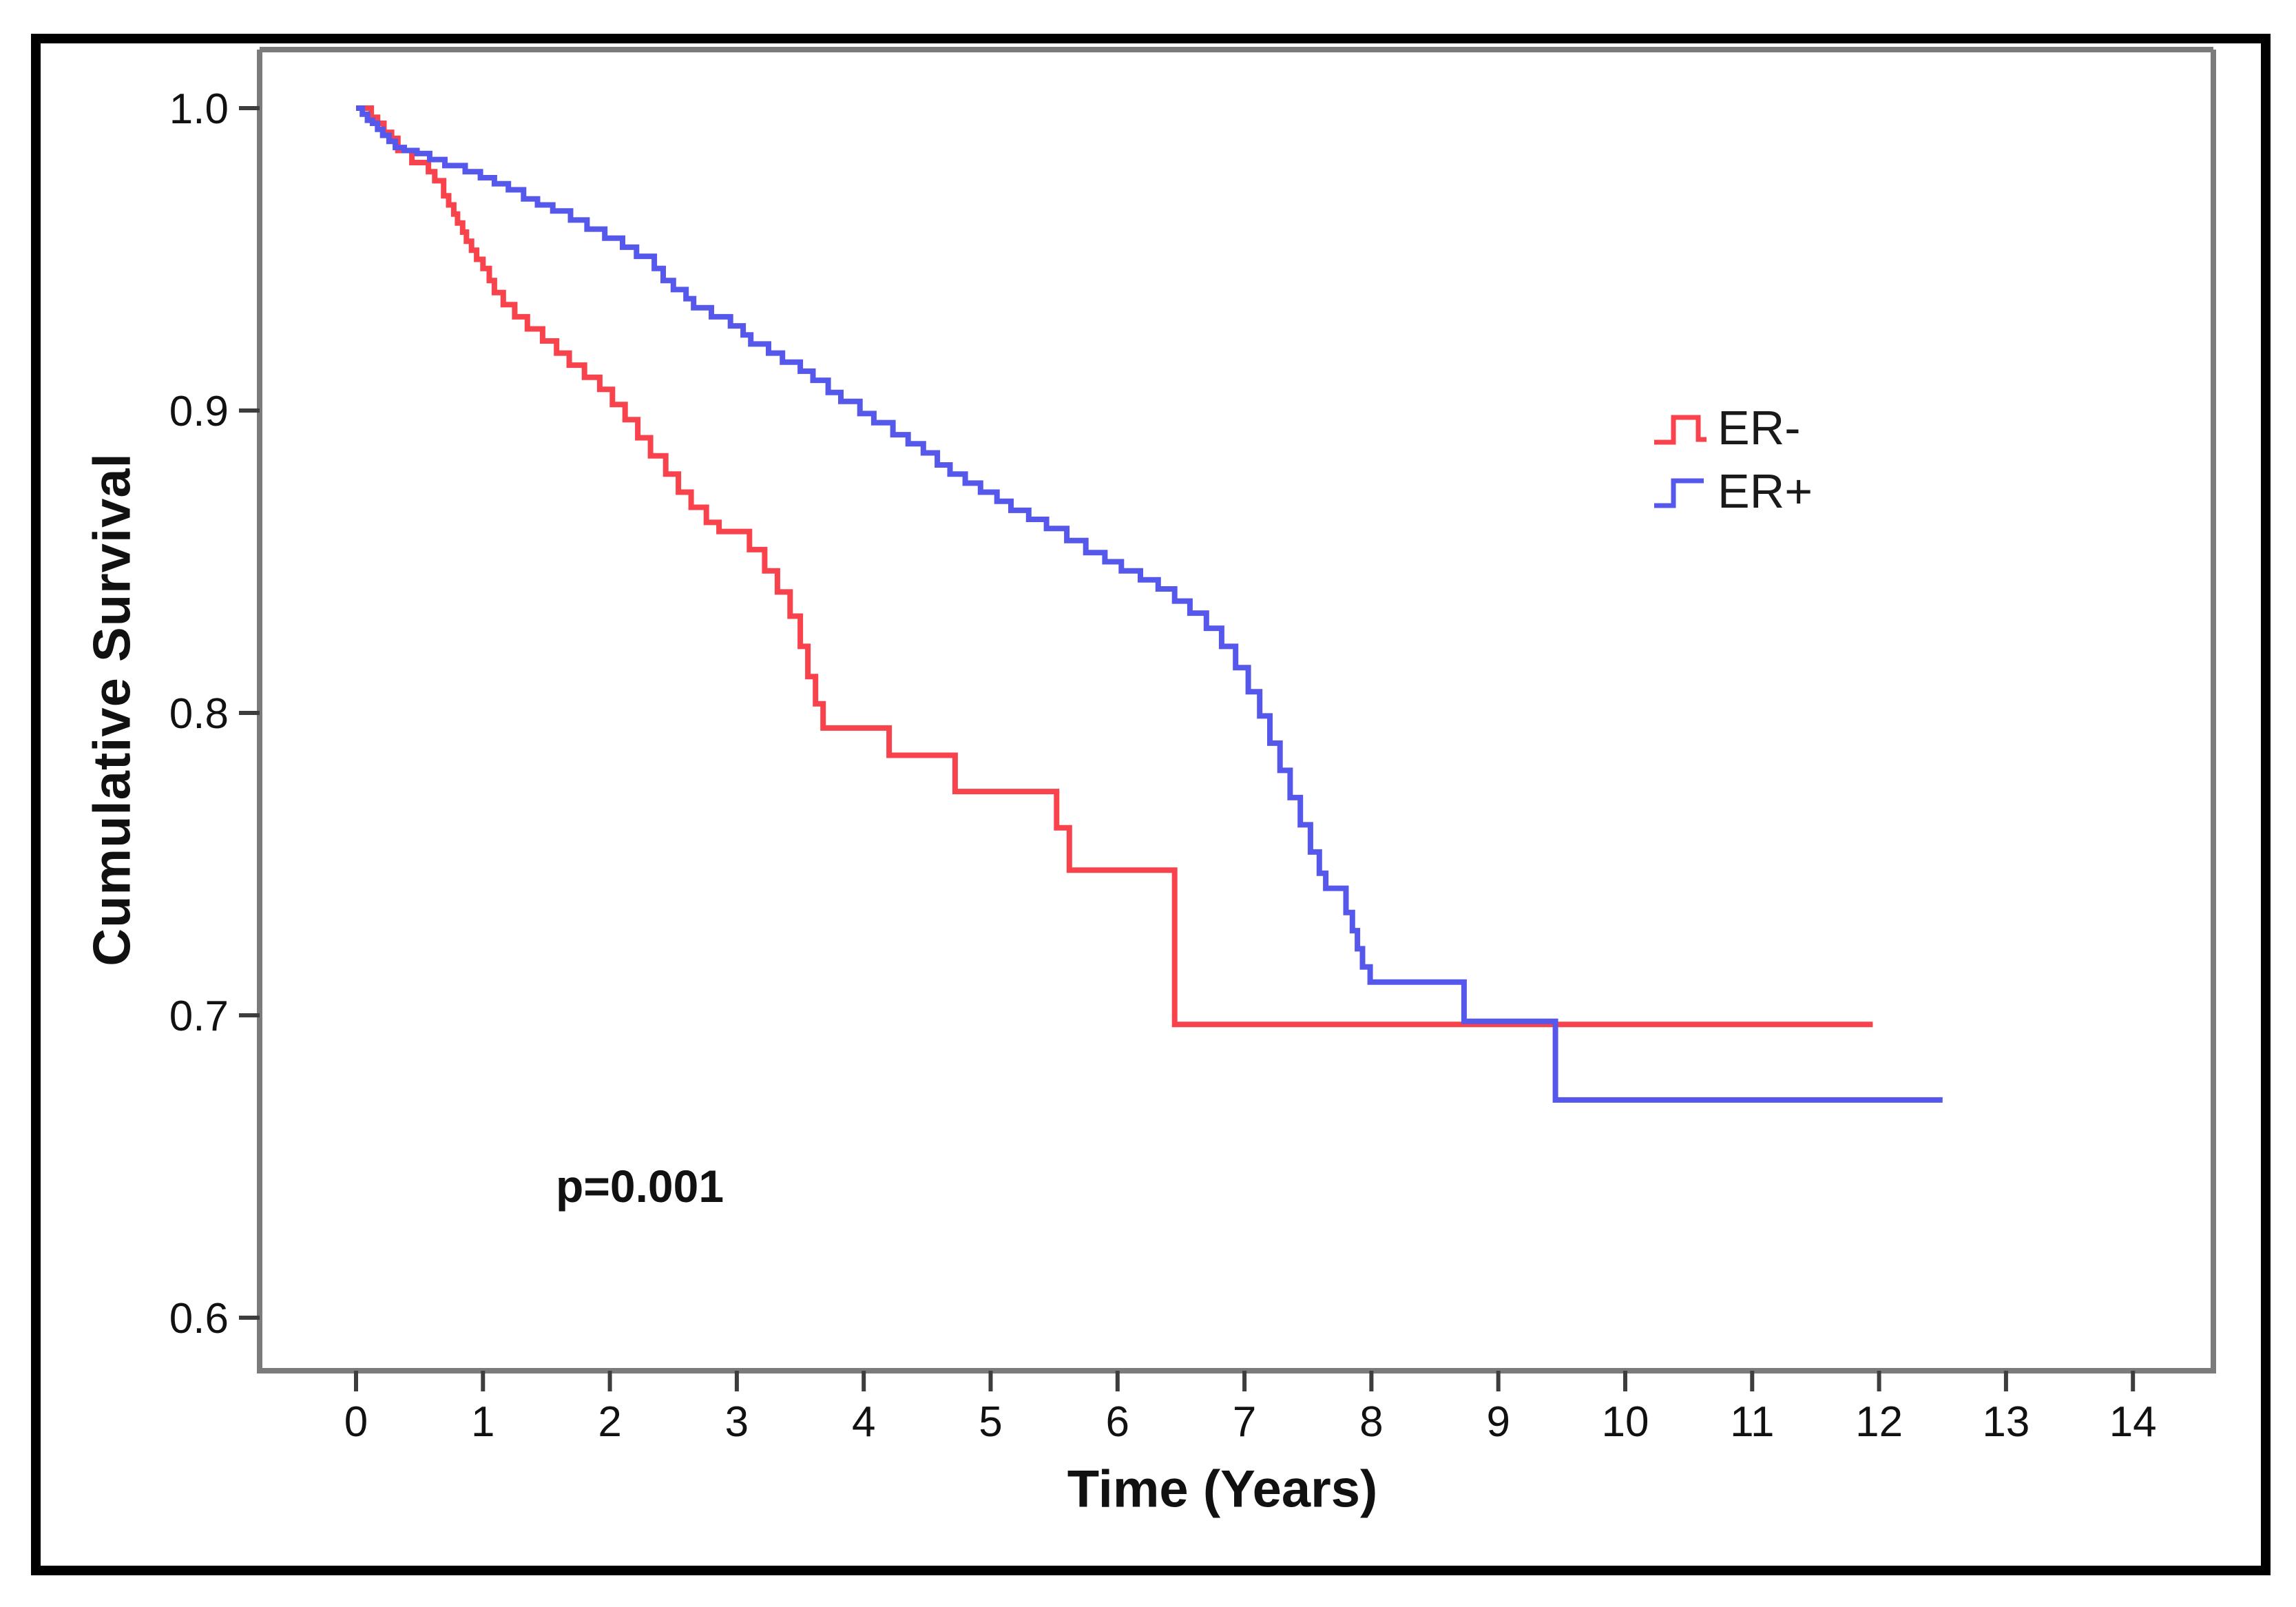 Image resolution: width=2296 pixels, height=1607 pixels. I want to click on y-tick-label: 0.9, so click(199, 412).